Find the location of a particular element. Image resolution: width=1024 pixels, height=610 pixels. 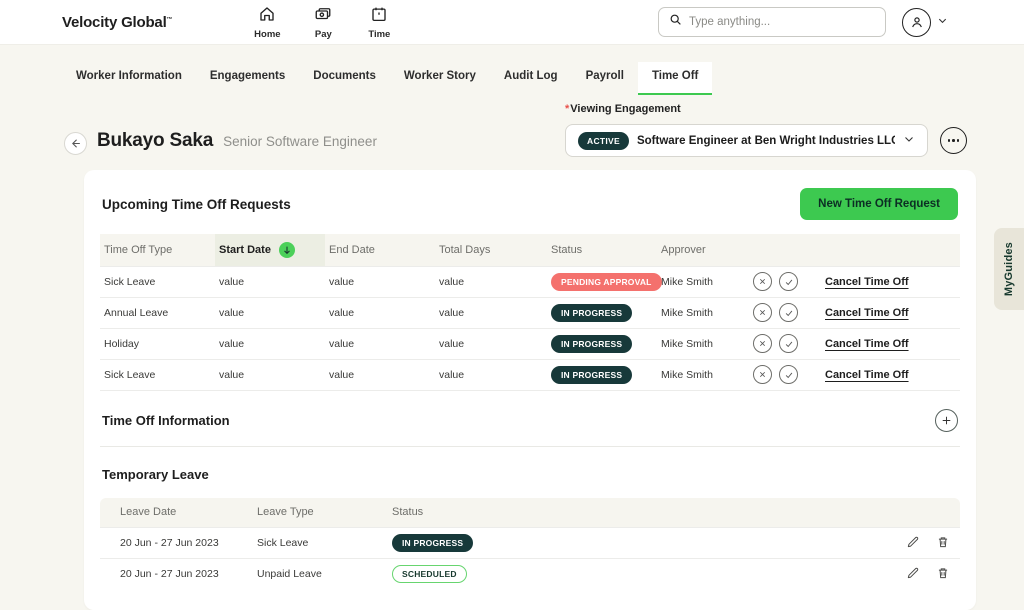

myguides-label: MyGuides is located at coordinates (1009, 269).